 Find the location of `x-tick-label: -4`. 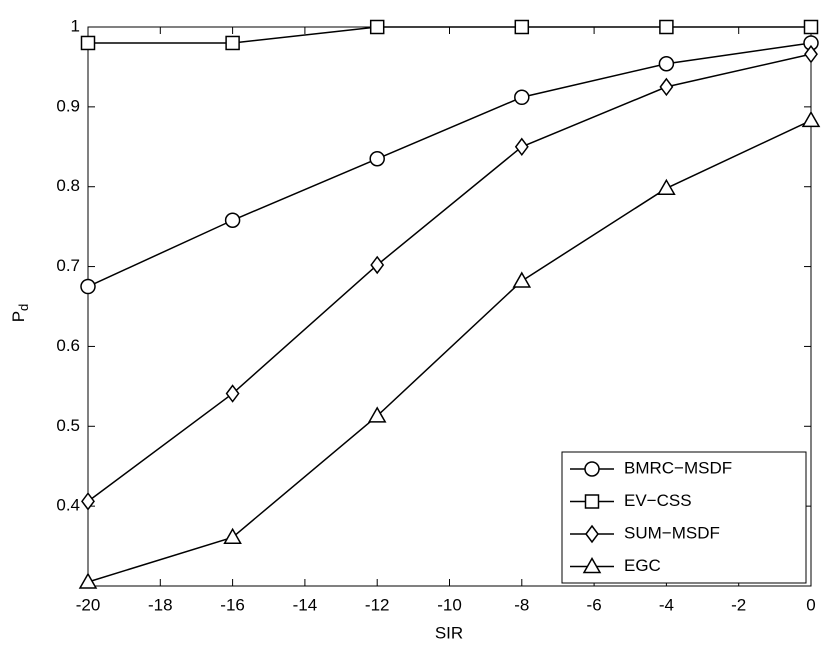

x-tick-label: -4 is located at coordinates (666, 604).